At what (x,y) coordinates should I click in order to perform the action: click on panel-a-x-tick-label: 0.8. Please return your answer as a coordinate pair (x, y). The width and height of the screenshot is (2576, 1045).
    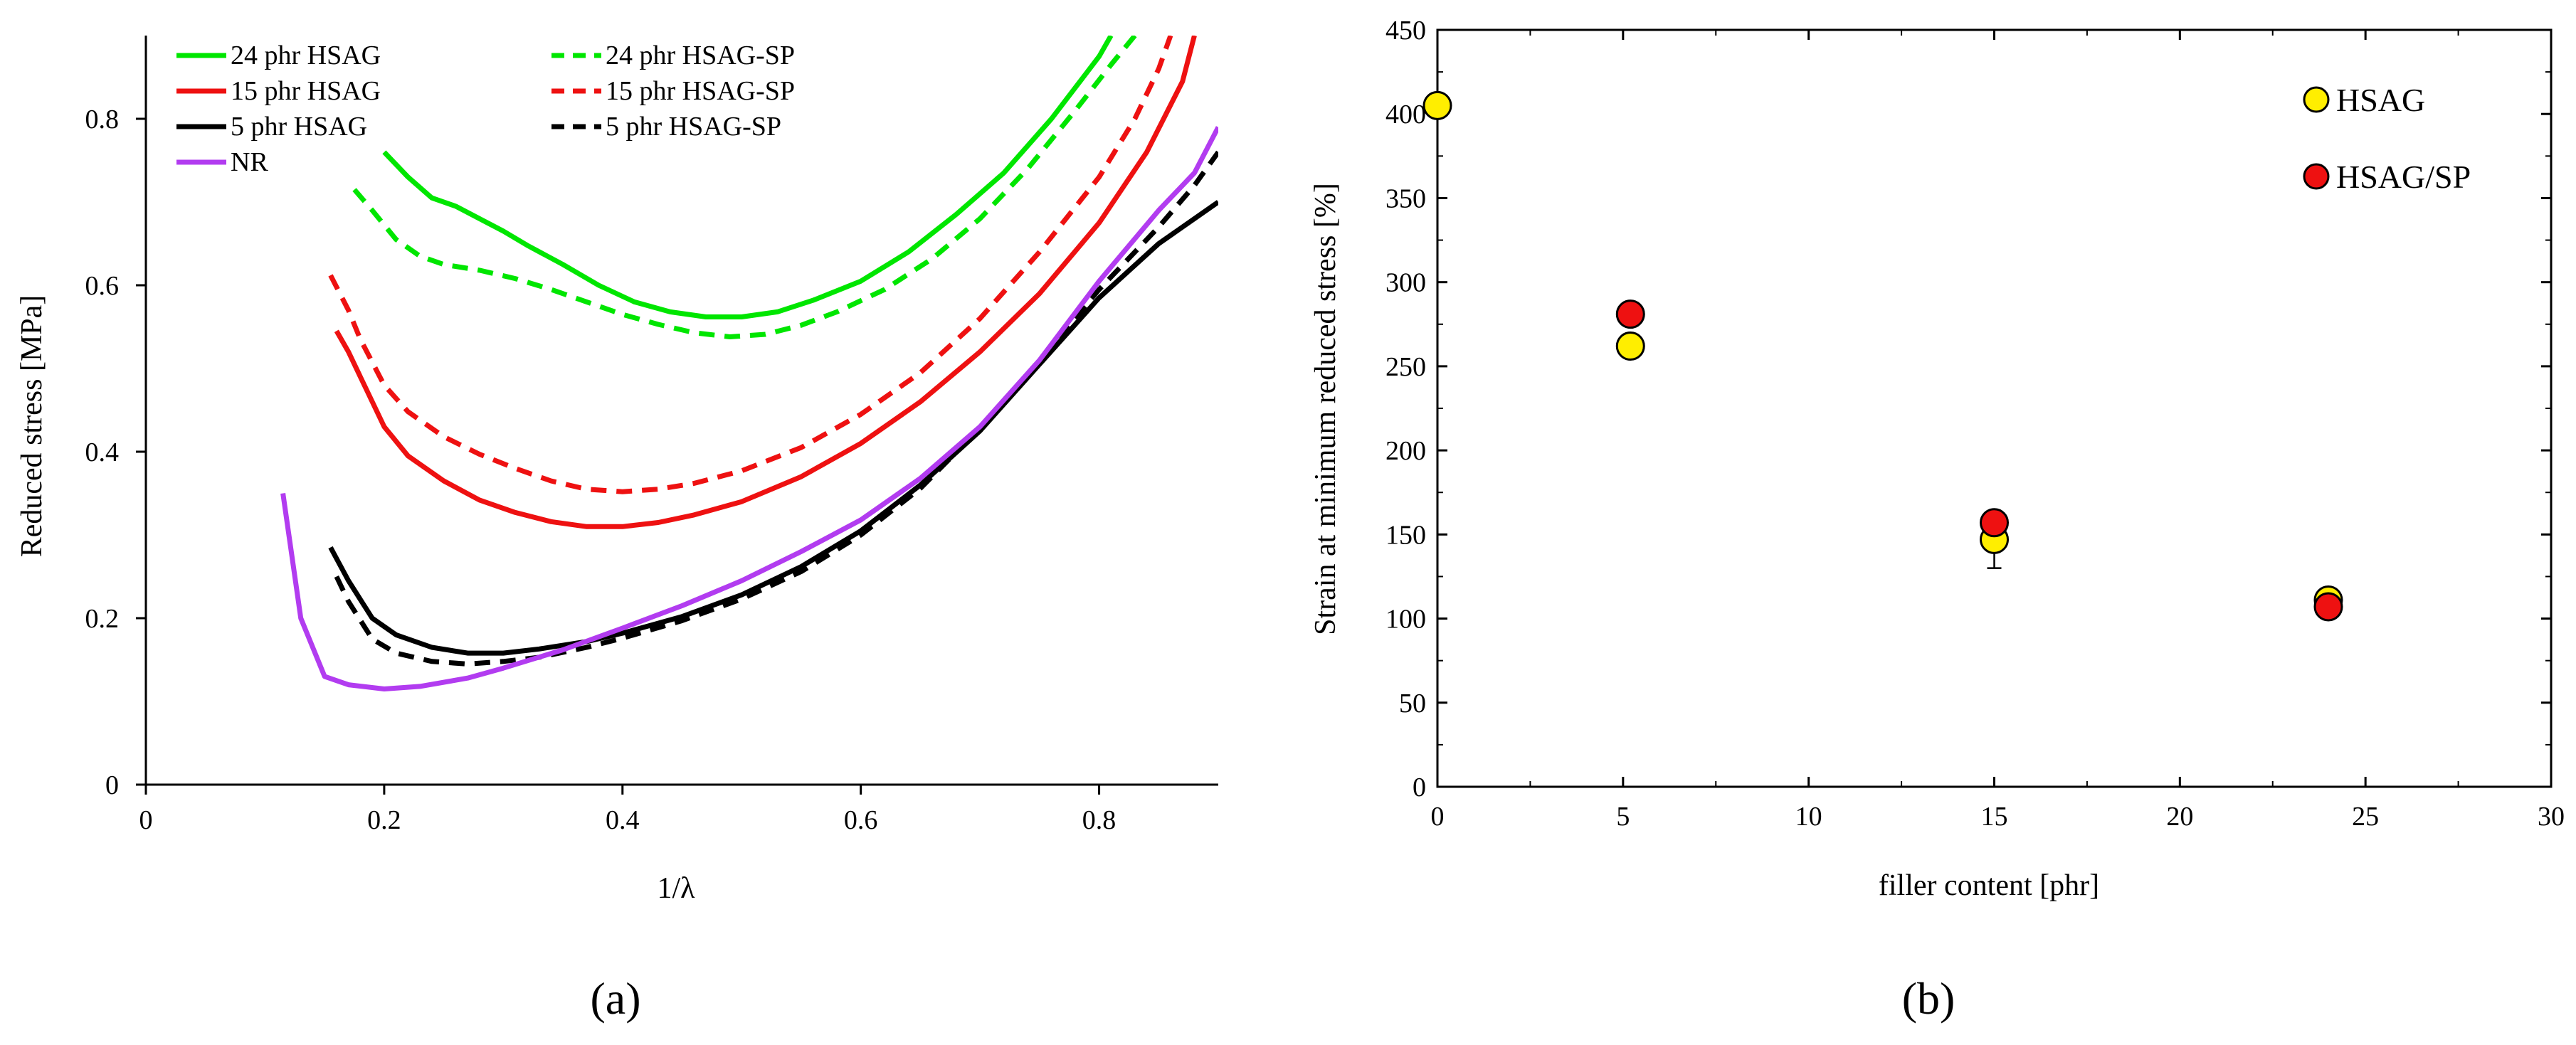
    Looking at the image, I should click on (1099, 820).